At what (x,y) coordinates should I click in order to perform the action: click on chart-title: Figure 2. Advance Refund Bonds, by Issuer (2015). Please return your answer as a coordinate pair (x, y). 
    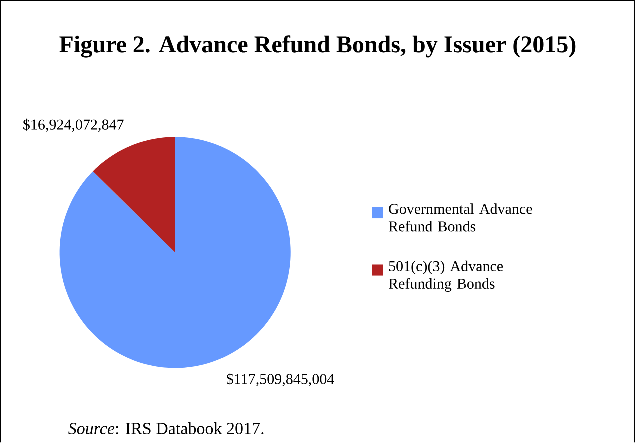
    Looking at the image, I should click on (318, 47).